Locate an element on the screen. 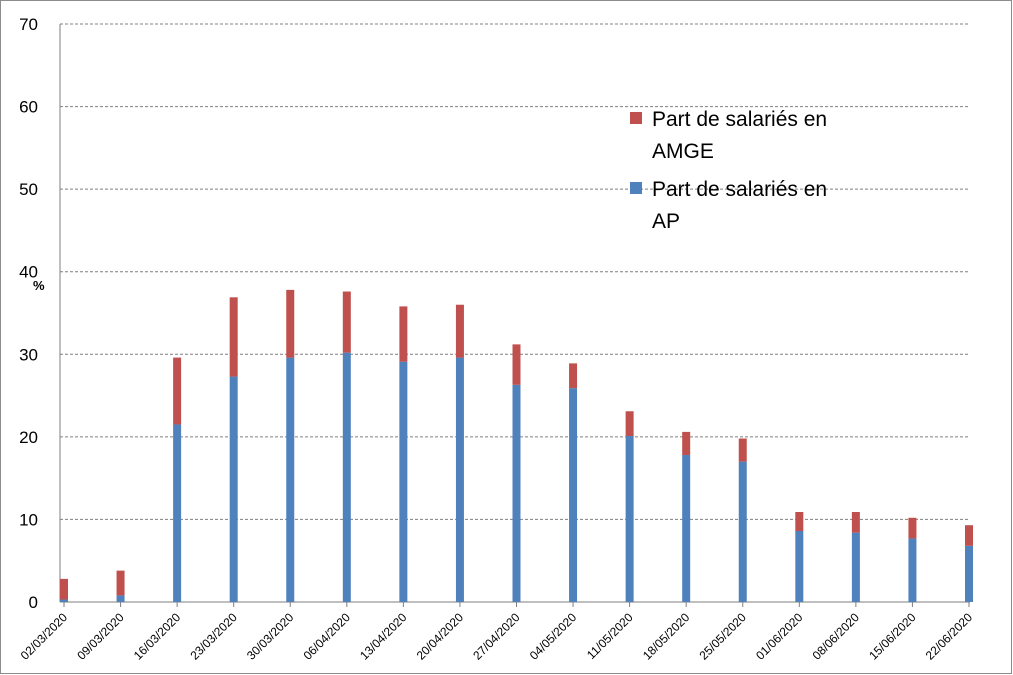  x-tick-label: 06/04/2020 is located at coordinates (327, 636).